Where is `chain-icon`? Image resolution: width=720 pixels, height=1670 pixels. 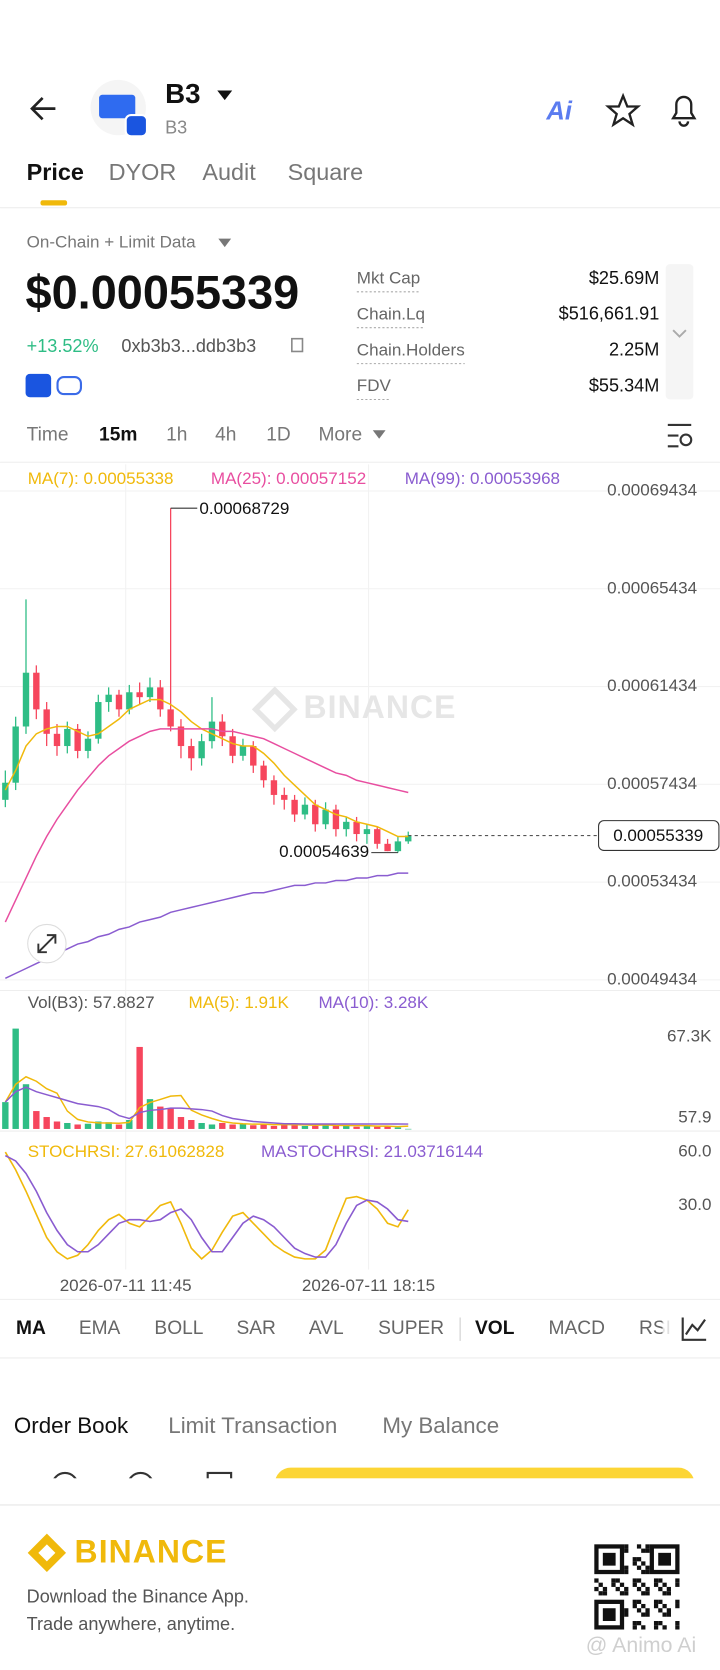
chain-icon is located at coordinates (38, 385).